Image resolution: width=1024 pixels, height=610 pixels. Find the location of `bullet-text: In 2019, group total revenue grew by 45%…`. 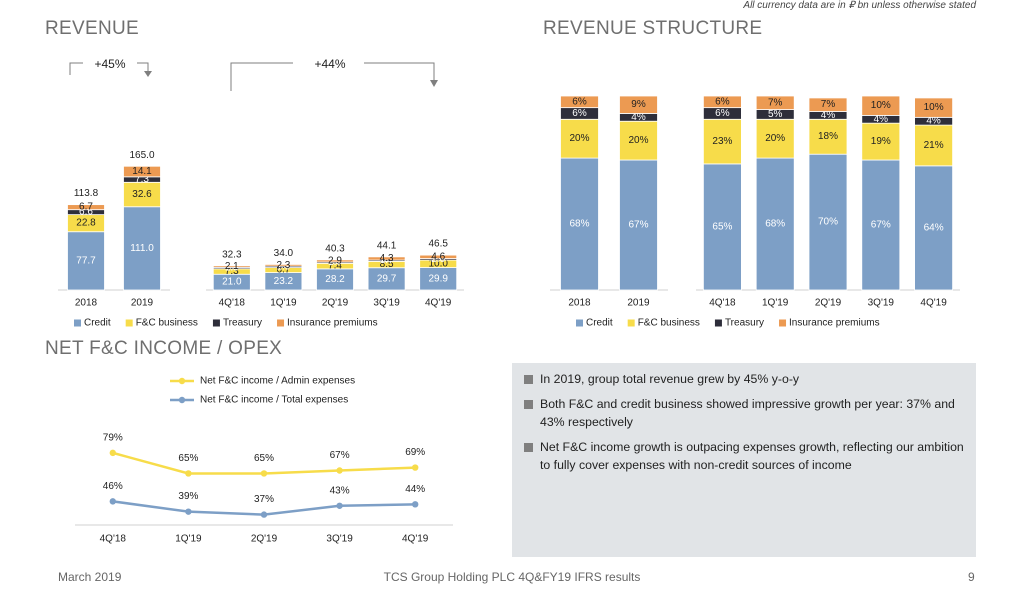

bullet-text: In 2019, group total revenue grew by 45%… is located at coordinates (670, 379).